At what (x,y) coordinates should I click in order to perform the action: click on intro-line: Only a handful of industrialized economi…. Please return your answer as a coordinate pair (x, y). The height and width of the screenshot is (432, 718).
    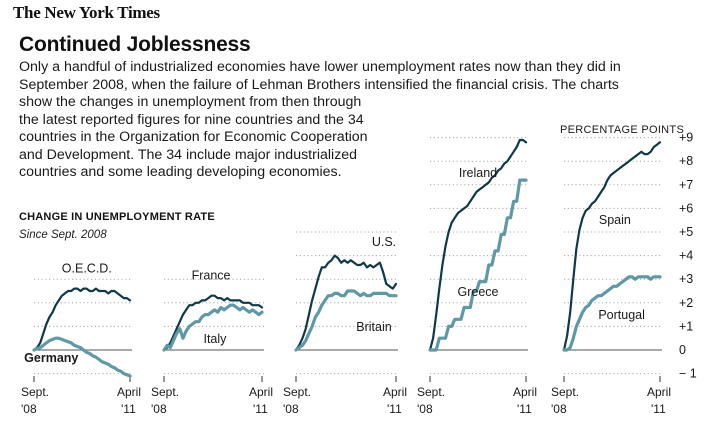
    Looking at the image, I should click on (320, 67).